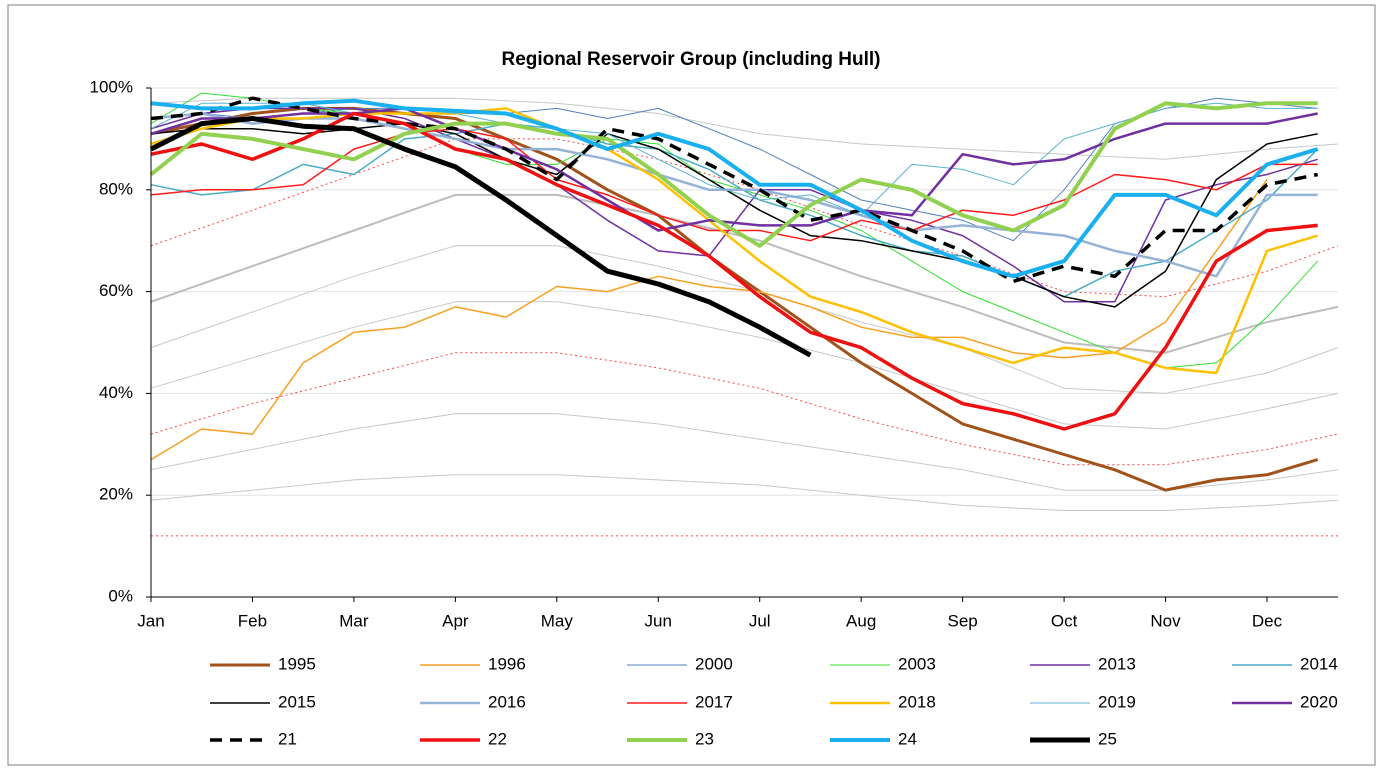 This screenshot has height=775, width=1383. What do you see at coordinates (120, 595) in the screenshot?
I see `y-tick-label: 0%` at bounding box center [120, 595].